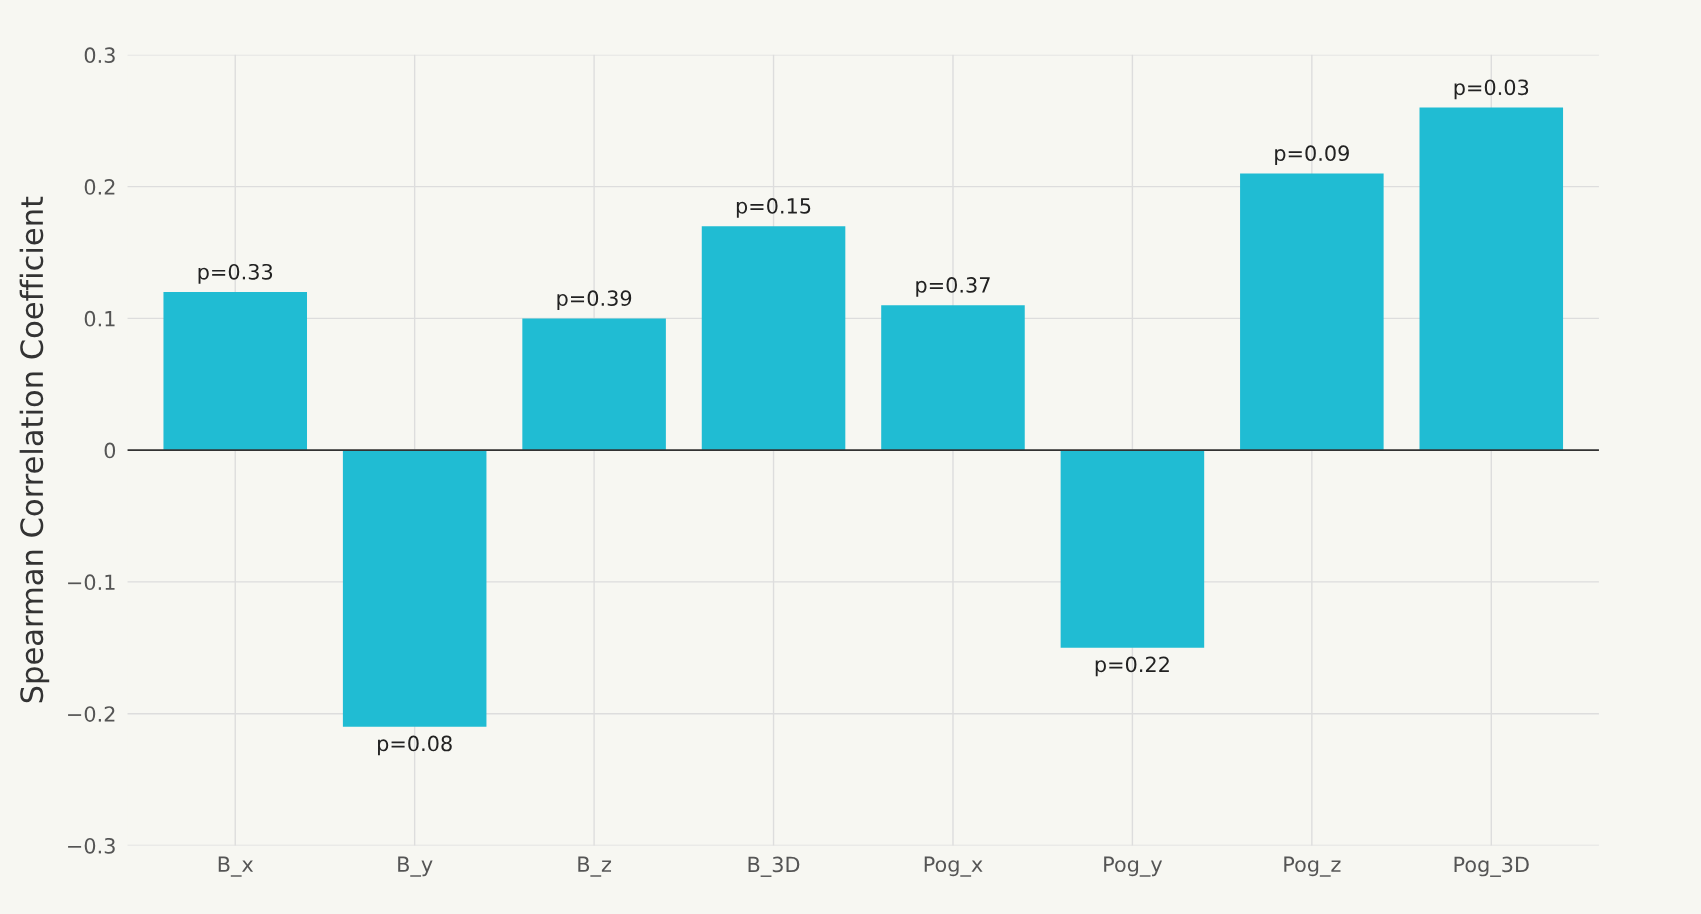 Image resolution: width=1701 pixels, height=914 pixels. Describe the element at coordinates (236, 866) in the screenshot. I see `x-tick-label: B_x` at that location.